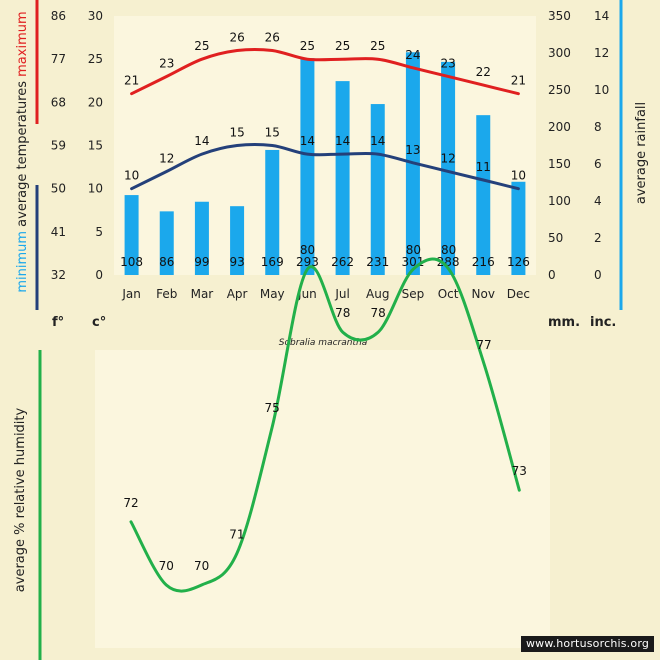 The width and height of the screenshot is (660, 660). What do you see at coordinates (598, 164) in the screenshot?
I see `rainfall-inch-tick-label: 6` at bounding box center [598, 164].